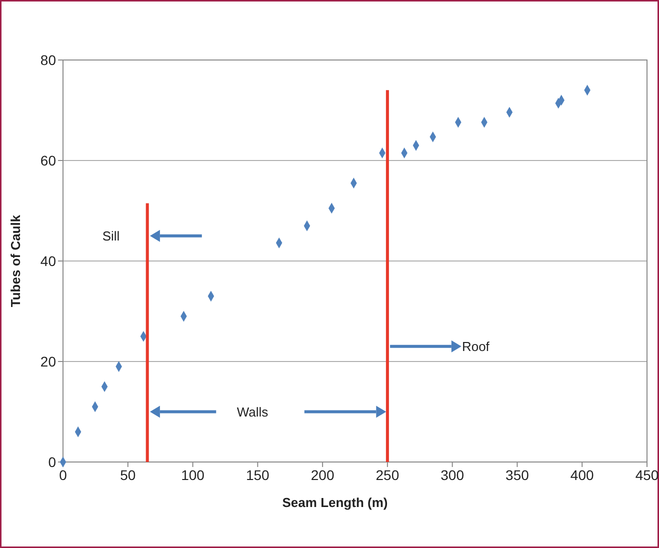 This screenshot has height=548, width=659. What do you see at coordinates (128, 475) in the screenshot?
I see `x-tick-label: 50` at bounding box center [128, 475].